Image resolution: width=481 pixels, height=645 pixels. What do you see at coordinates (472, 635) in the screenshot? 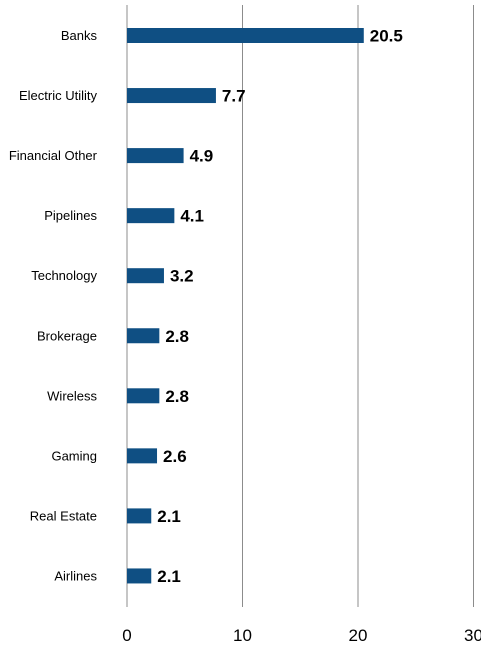
I see `x-tick-label: 30` at bounding box center [472, 635].